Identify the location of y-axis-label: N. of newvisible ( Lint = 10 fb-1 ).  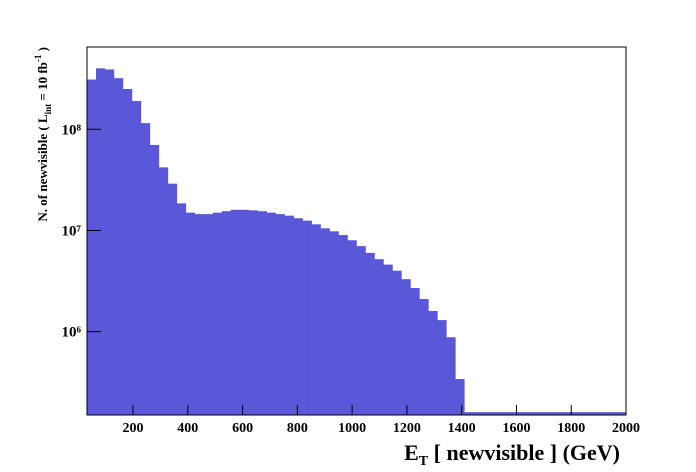
(43, 134).